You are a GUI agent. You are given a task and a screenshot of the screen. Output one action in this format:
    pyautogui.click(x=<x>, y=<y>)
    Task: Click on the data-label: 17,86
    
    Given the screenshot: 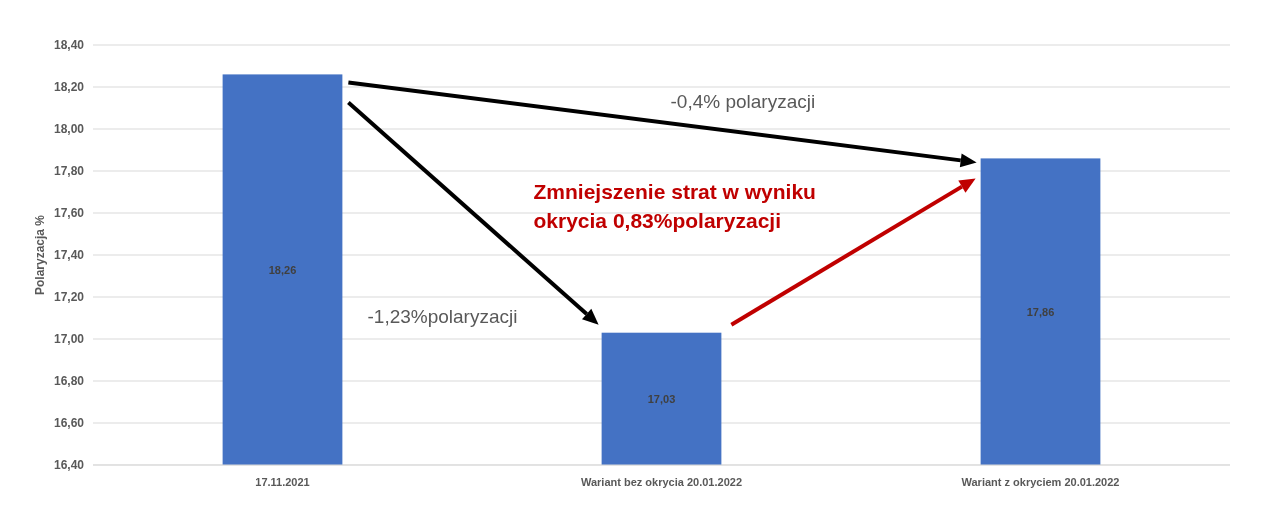 What is the action you would take?
    pyautogui.click(x=1040, y=311)
    